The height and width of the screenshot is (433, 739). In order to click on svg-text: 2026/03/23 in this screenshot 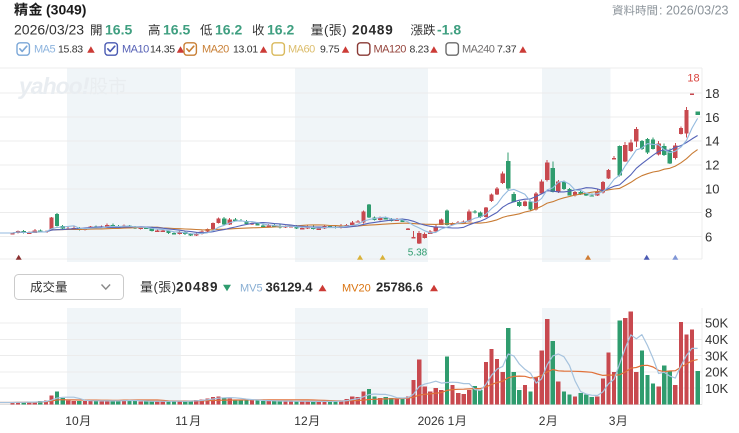, I will do `click(49, 30)`.